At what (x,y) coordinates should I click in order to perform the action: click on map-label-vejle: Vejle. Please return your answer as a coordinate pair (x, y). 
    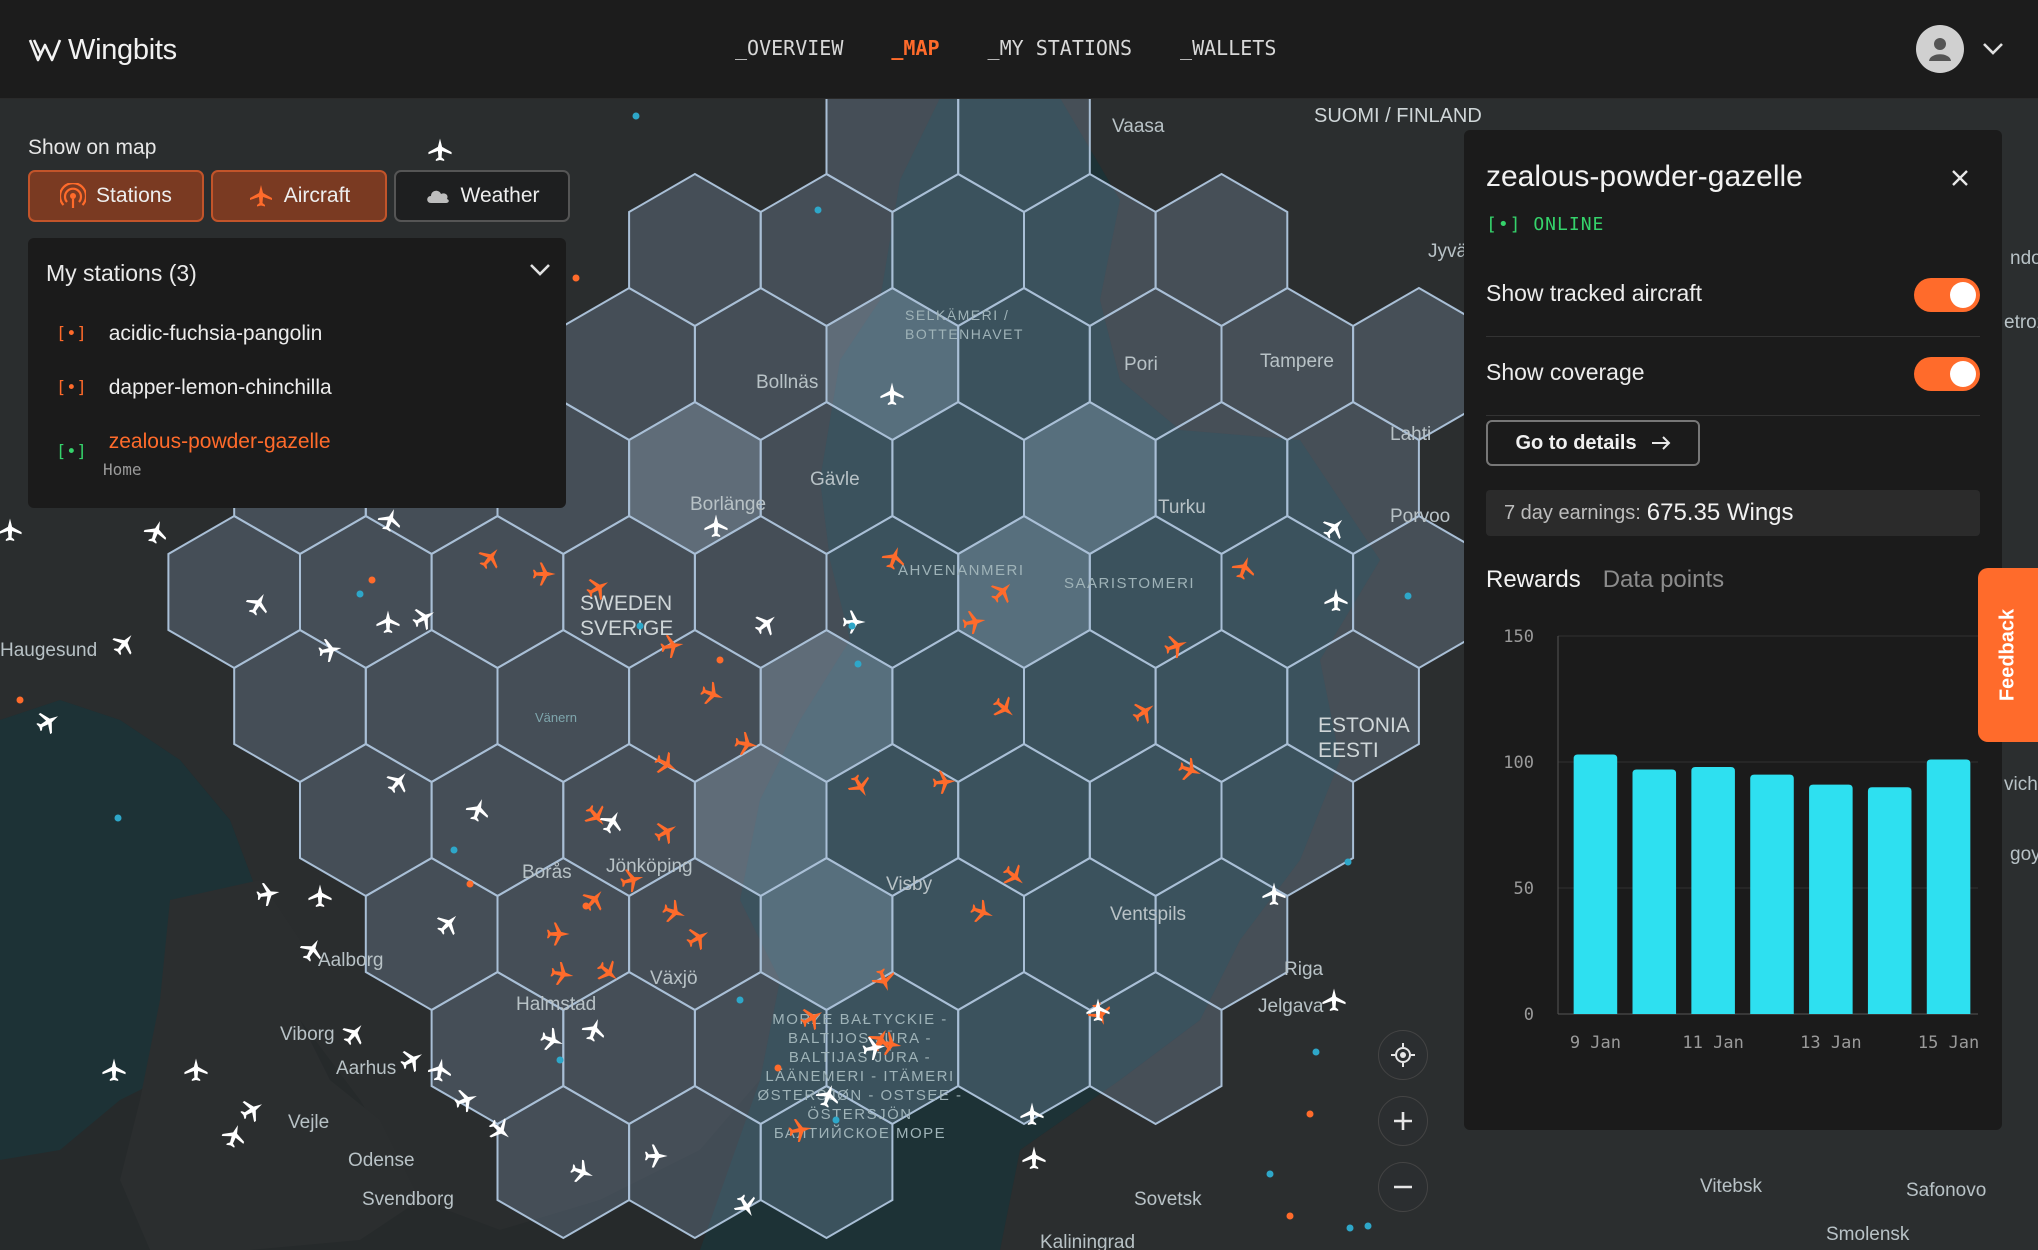
    Looking at the image, I should click on (308, 1122).